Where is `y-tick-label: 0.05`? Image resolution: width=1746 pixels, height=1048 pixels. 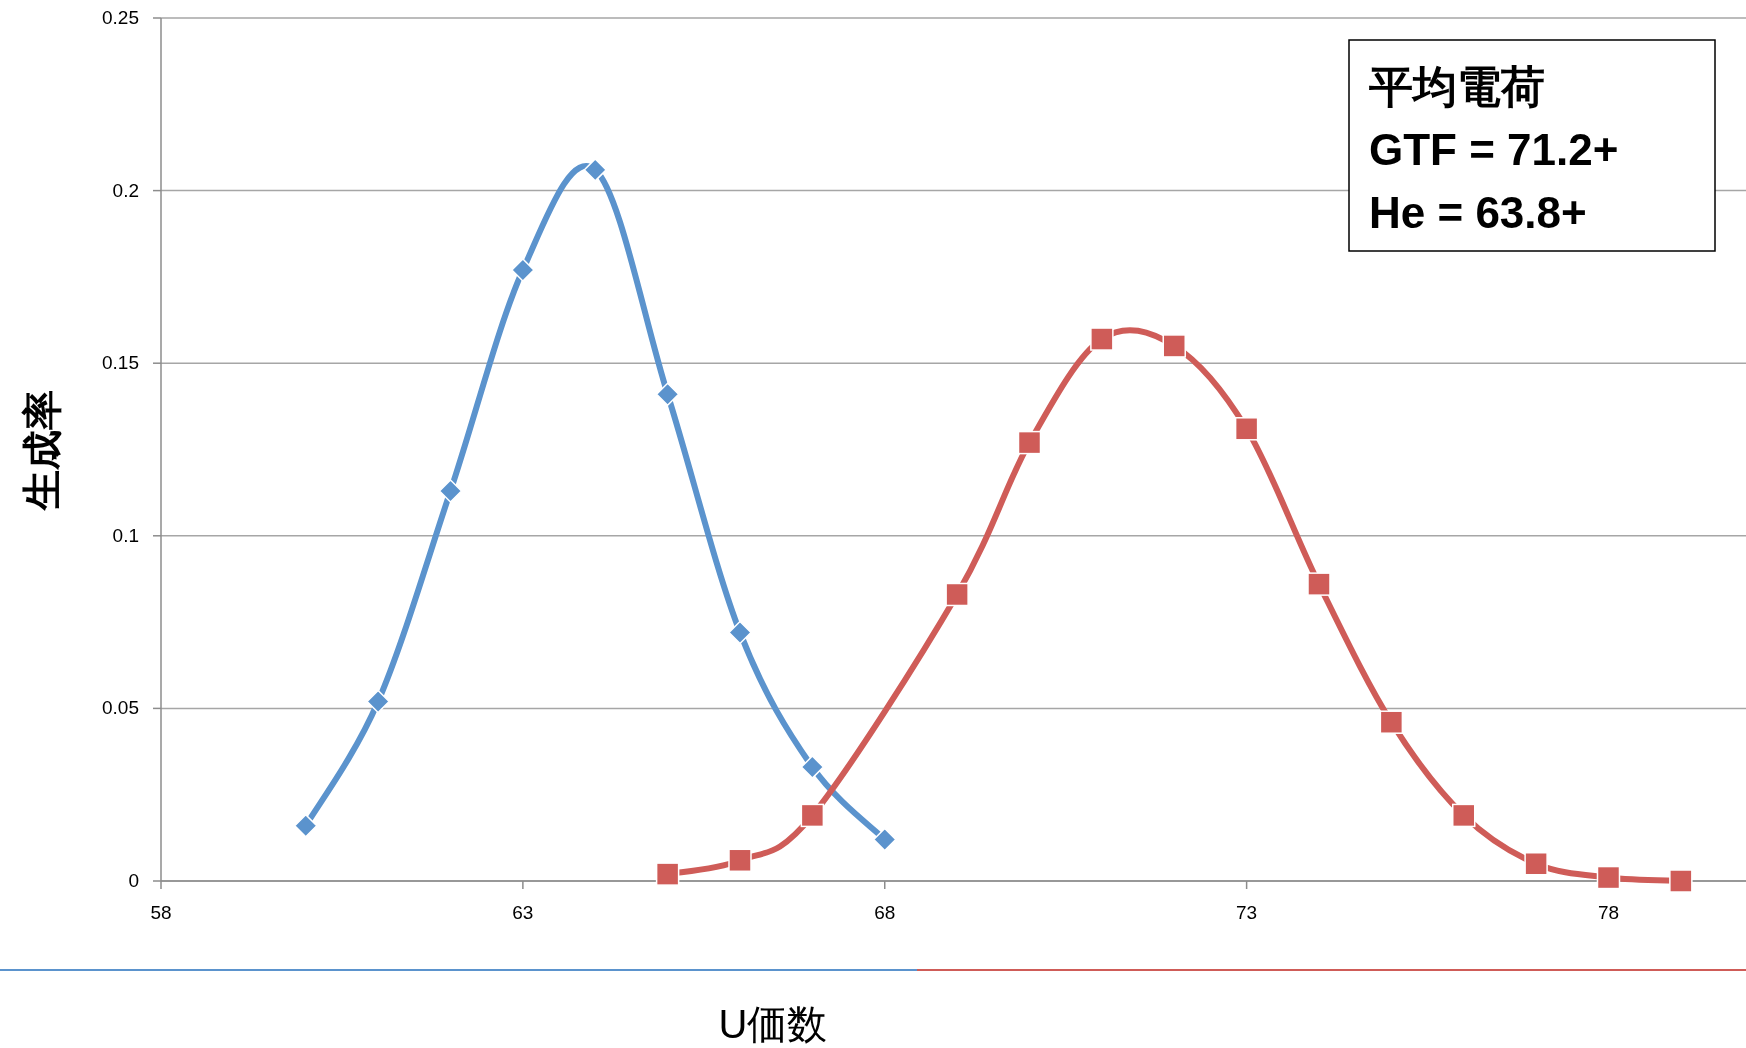 y-tick-label: 0.05 is located at coordinates (120, 708).